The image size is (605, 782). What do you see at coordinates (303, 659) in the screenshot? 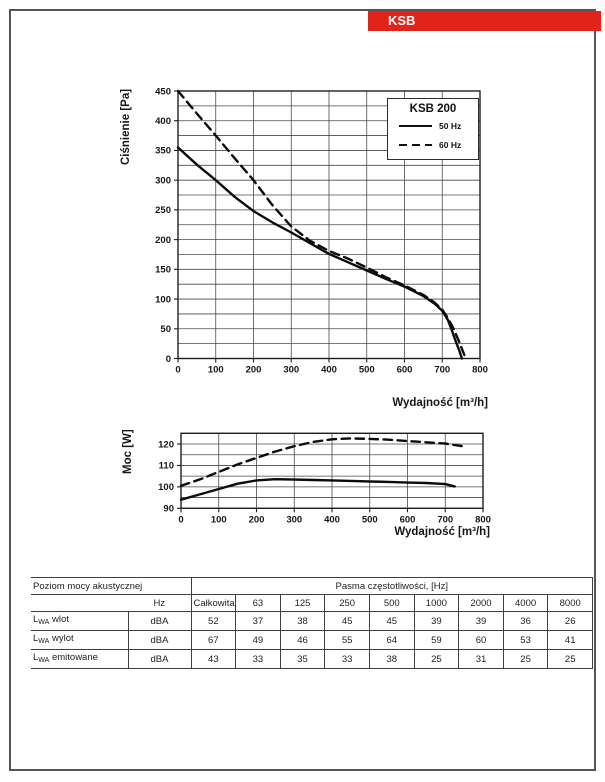
I see `table-cell: 35` at bounding box center [303, 659].